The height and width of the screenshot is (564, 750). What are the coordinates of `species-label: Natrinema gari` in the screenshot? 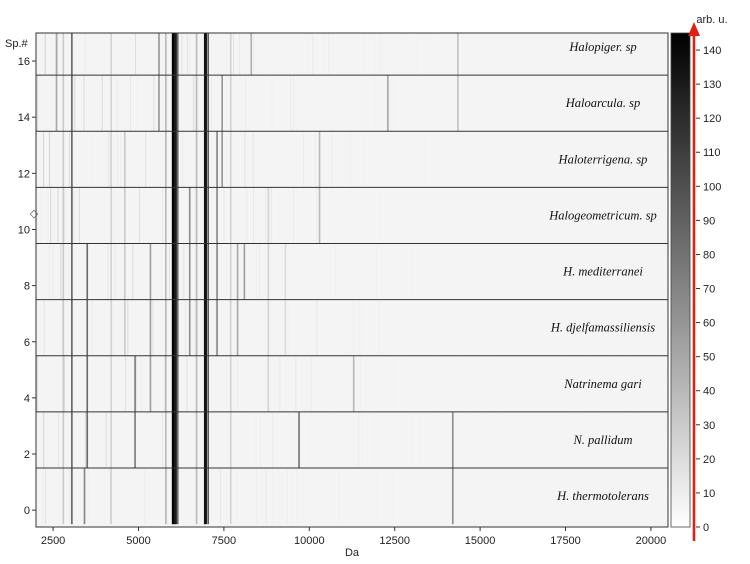 It's located at (602, 384).